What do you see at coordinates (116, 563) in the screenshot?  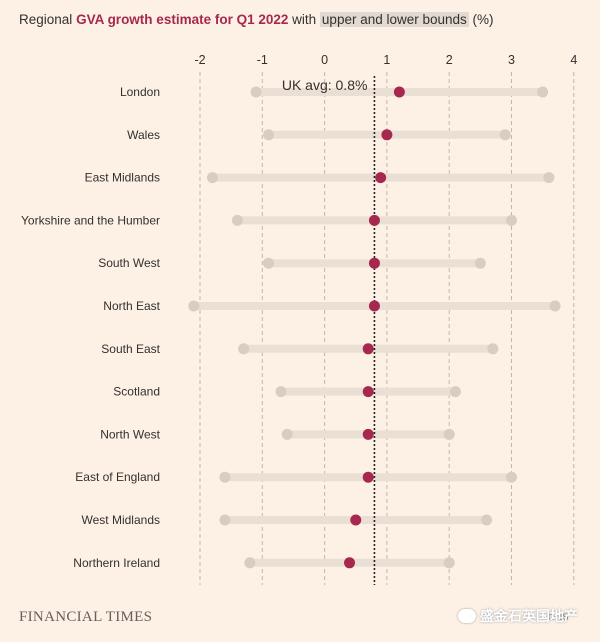 I see `region-label: Northern Ireland` at bounding box center [116, 563].